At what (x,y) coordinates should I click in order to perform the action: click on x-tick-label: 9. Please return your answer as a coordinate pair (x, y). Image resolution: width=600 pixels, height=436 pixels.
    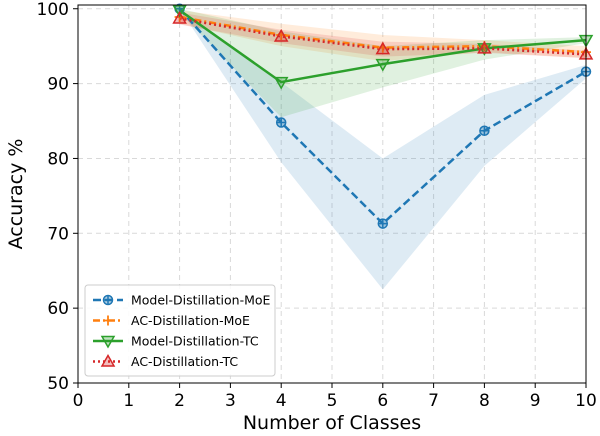
    Looking at the image, I should click on (535, 401).